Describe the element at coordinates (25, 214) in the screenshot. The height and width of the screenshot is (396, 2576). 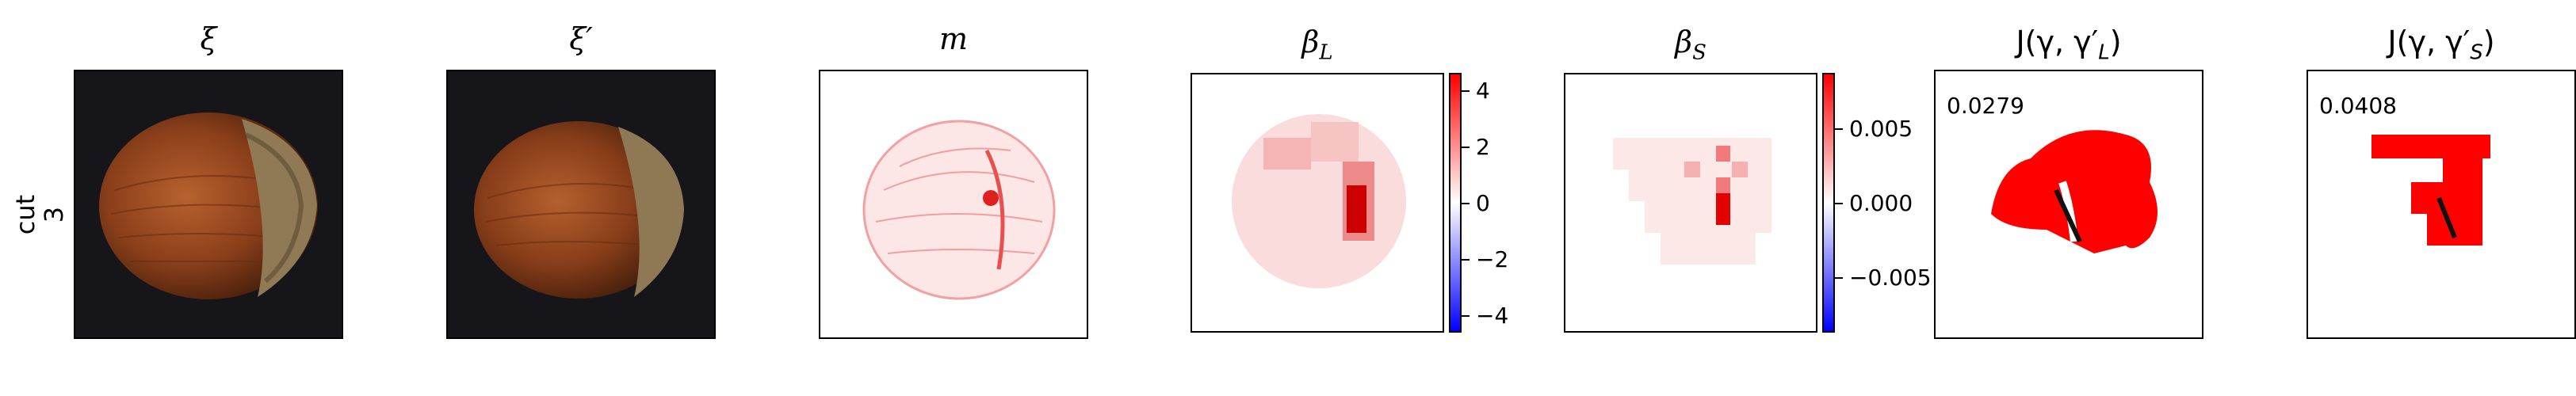
I see `row-label-line1: cut` at that location.